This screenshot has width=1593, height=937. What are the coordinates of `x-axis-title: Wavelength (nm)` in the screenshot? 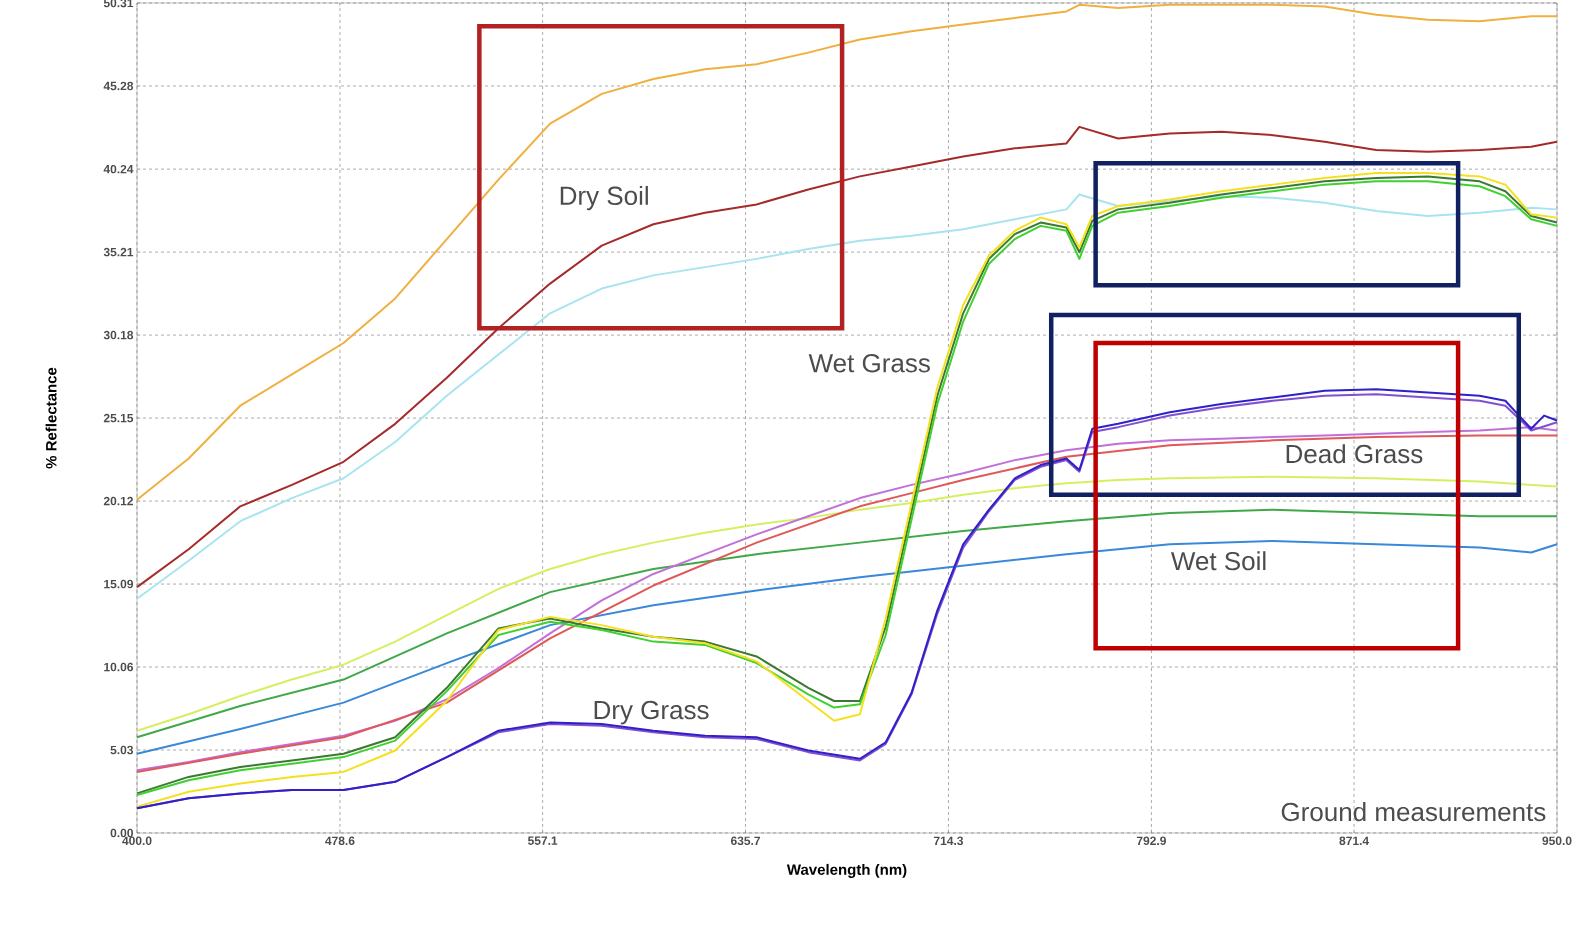 It's located at (846, 870).